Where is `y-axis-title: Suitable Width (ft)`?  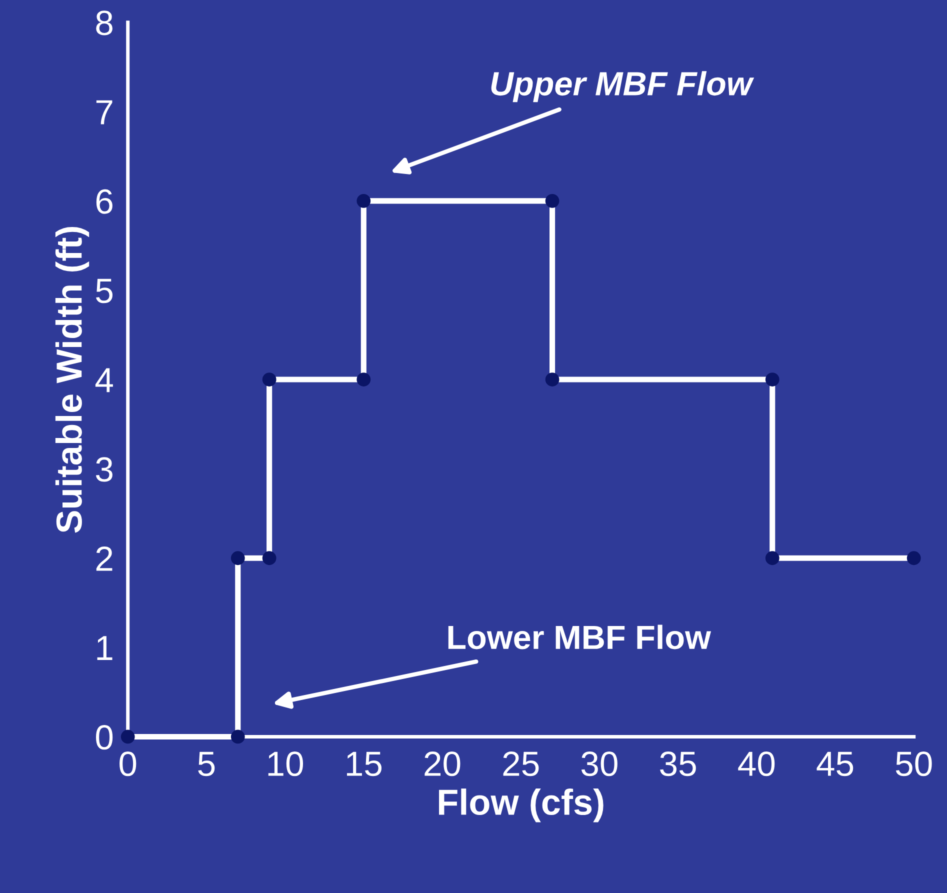
y-axis-title: Suitable Width (ft) is located at coordinates (72, 380).